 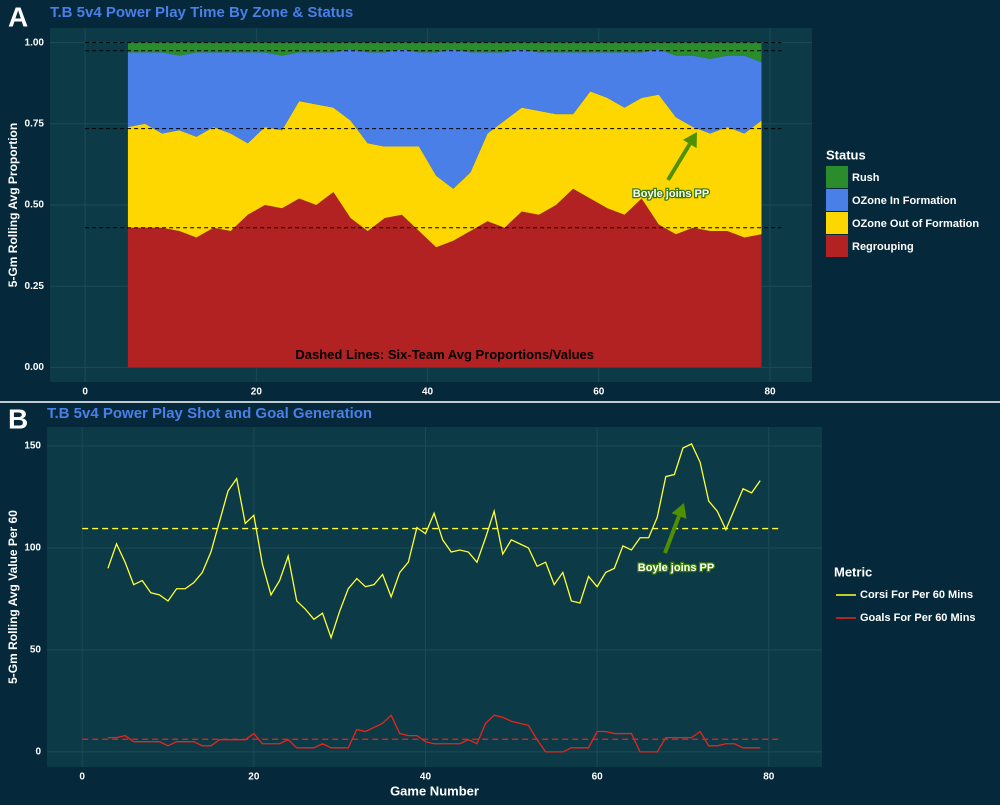 I want to click on y-axis-label: 5-Gm Rolling Avg Value Per 60, so click(x=13, y=597).